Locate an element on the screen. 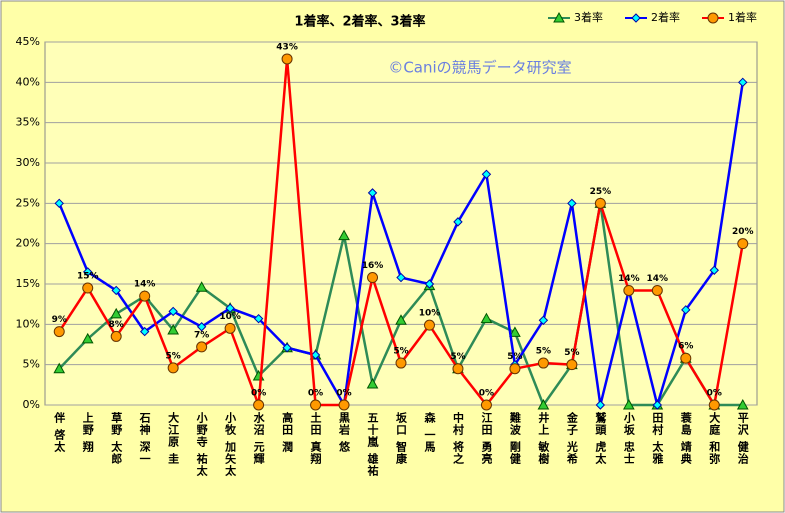 This screenshot has height=513, width=785. x-tick-label: 蓑島 靖典 is located at coordinates (686, 438).